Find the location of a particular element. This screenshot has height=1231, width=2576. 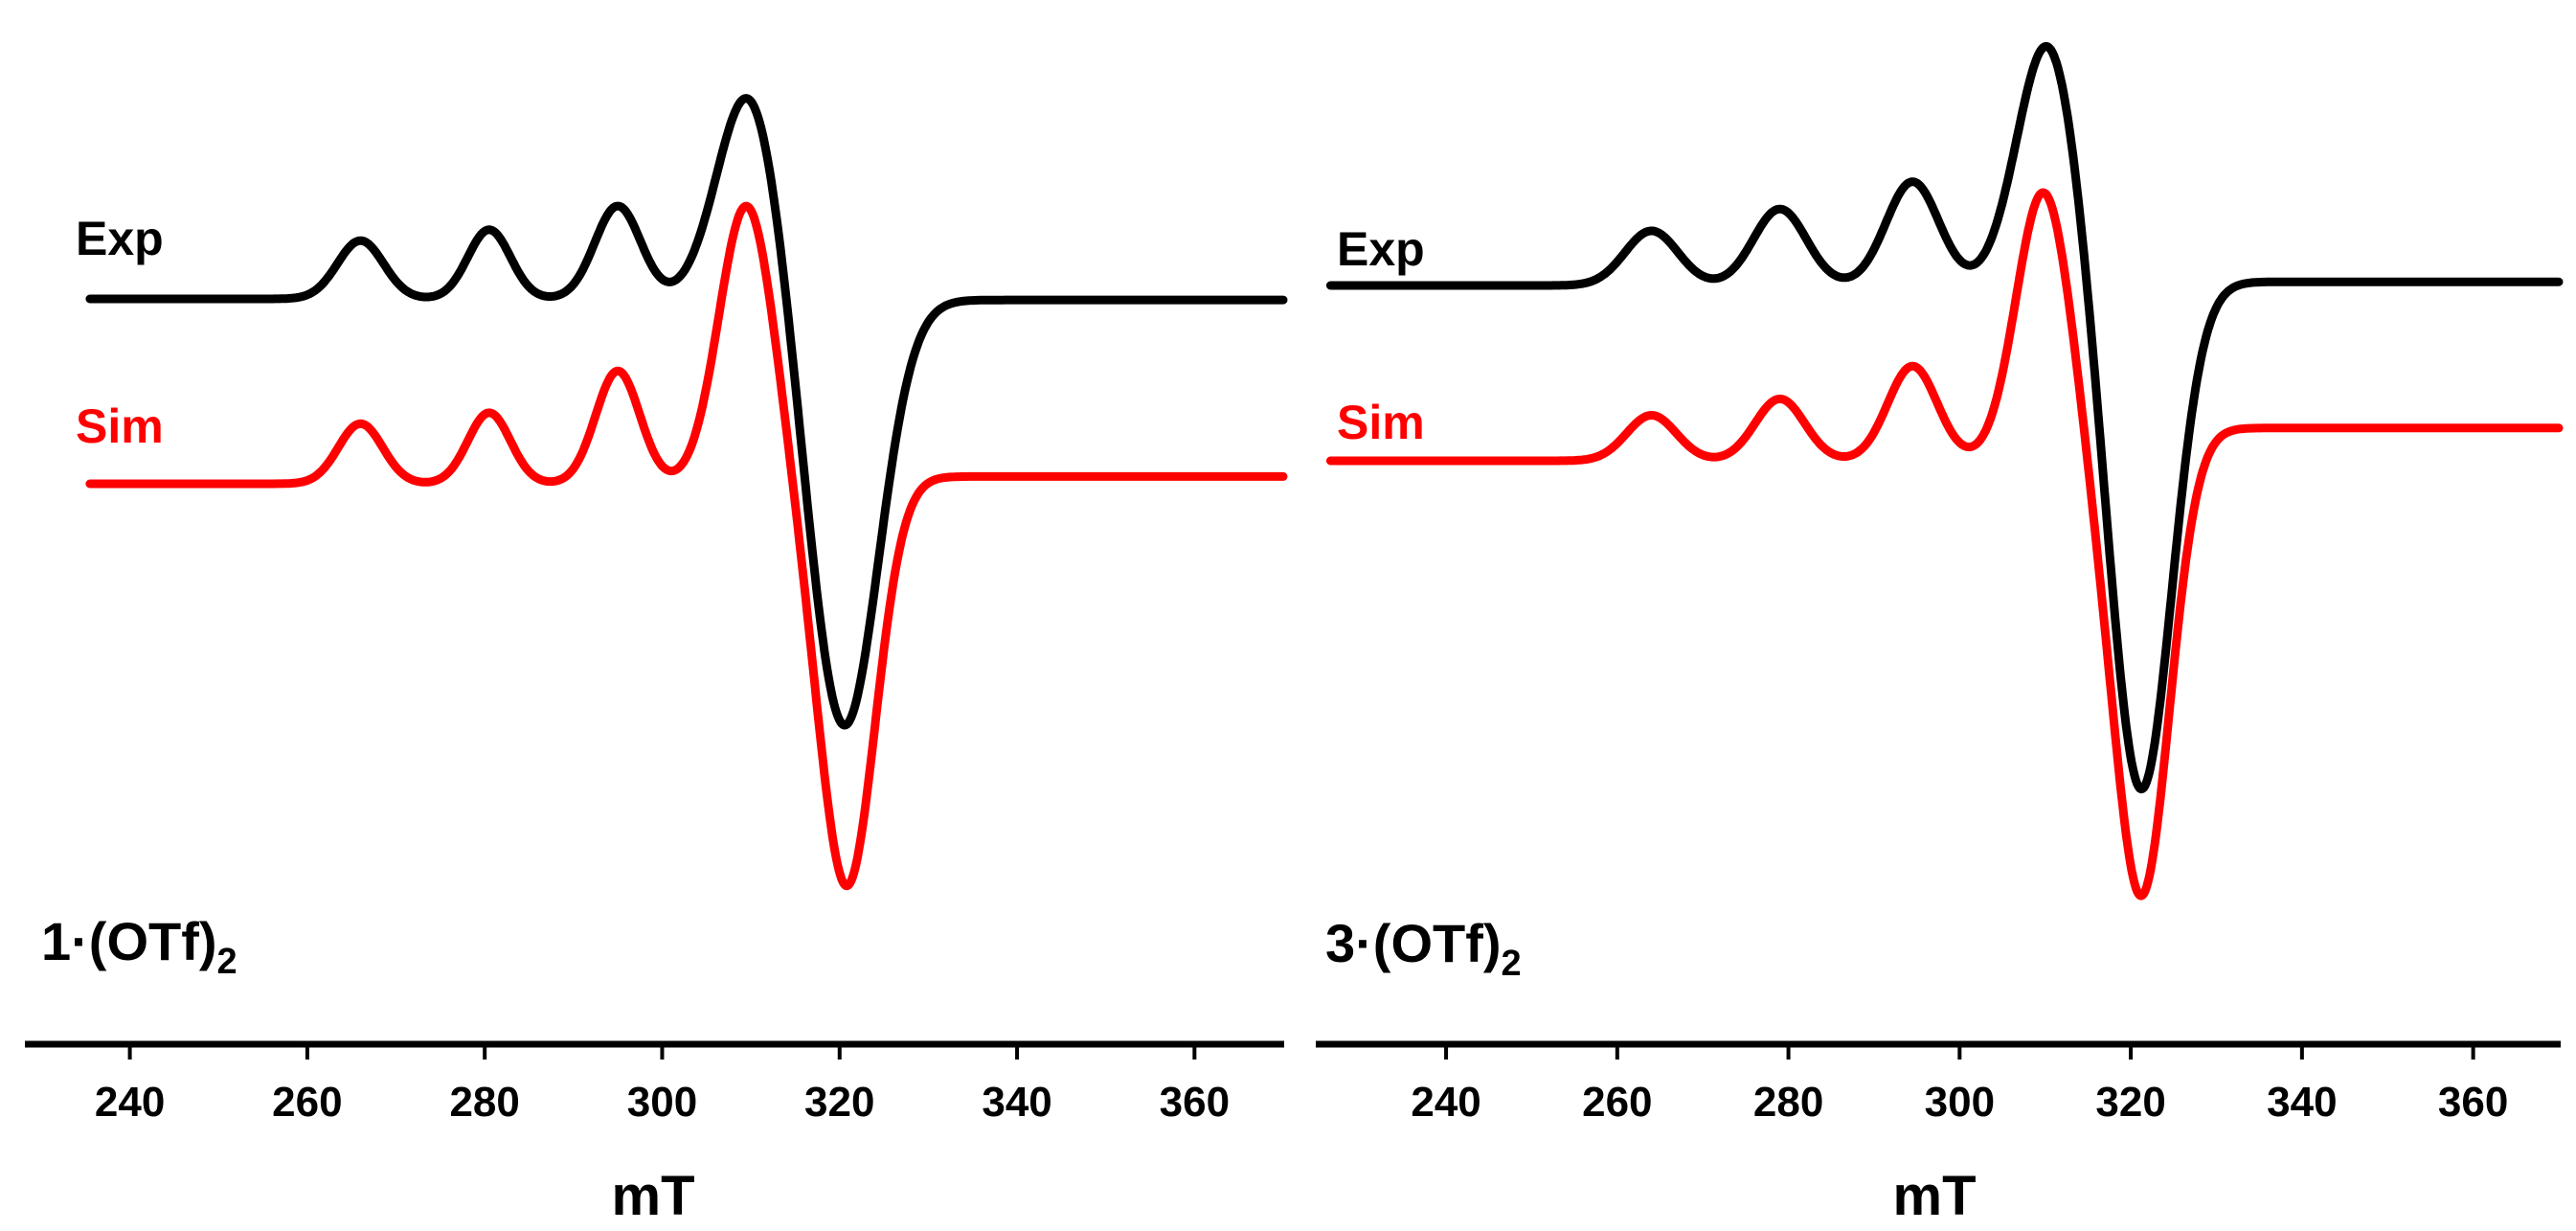

right-x-axis-title: mT is located at coordinates (1935, 1196).